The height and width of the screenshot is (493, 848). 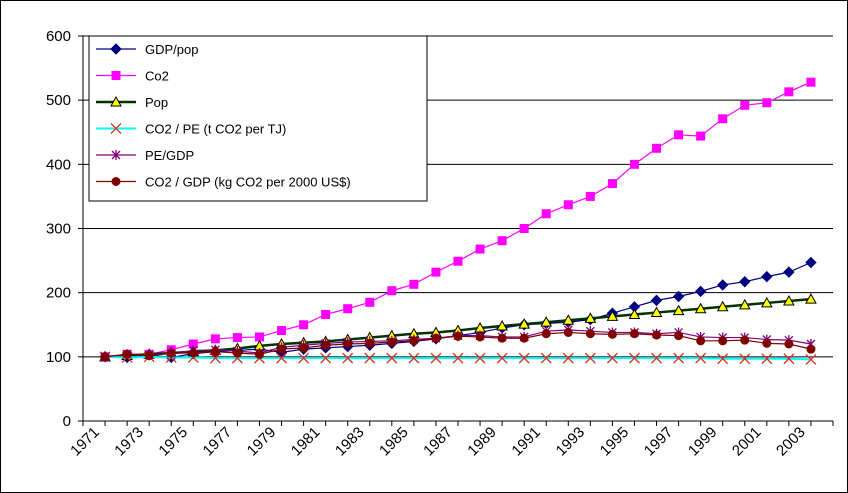 I want to click on y-tick-label: 0, so click(x=67, y=421).